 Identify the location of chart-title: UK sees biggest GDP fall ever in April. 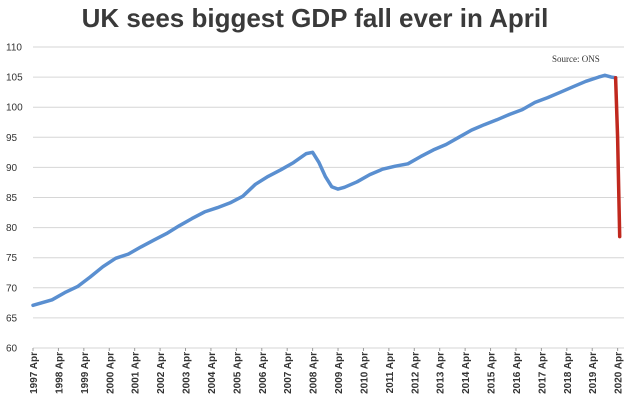
(315, 18).